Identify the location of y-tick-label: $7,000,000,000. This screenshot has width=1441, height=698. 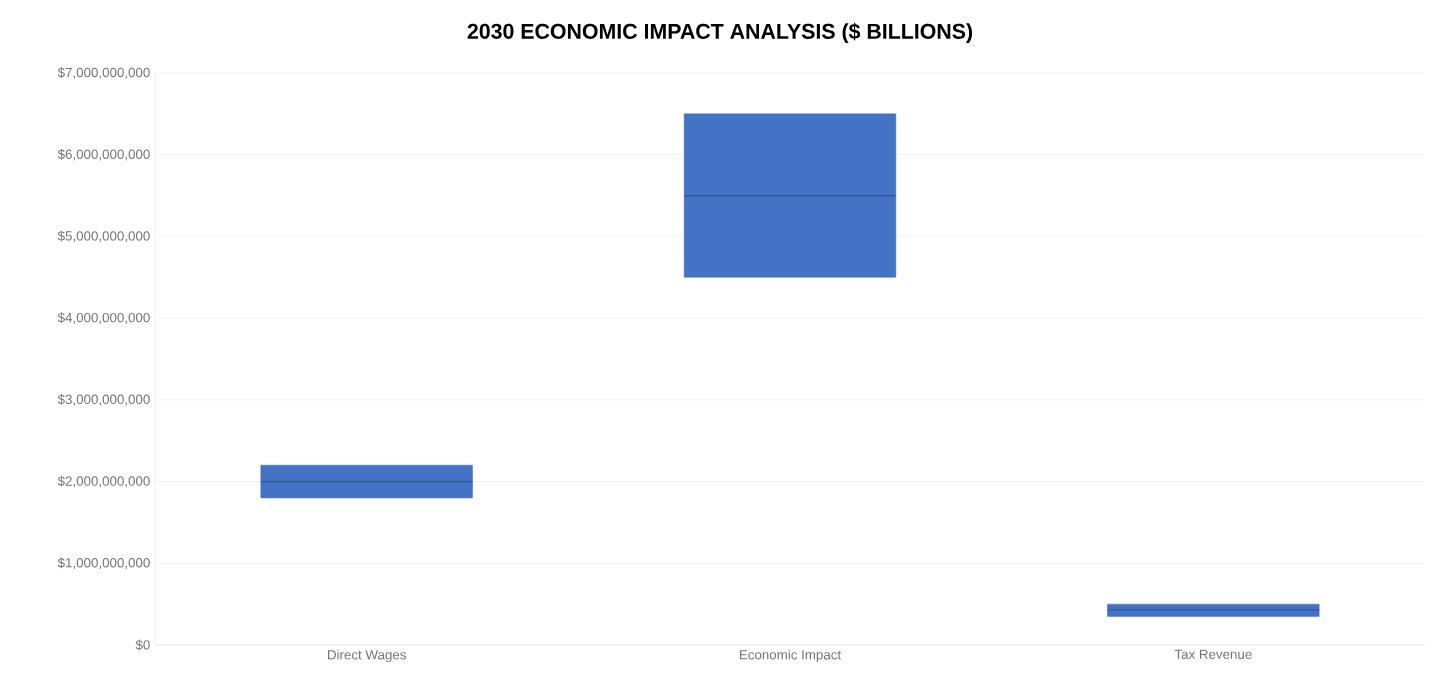
(103, 73).